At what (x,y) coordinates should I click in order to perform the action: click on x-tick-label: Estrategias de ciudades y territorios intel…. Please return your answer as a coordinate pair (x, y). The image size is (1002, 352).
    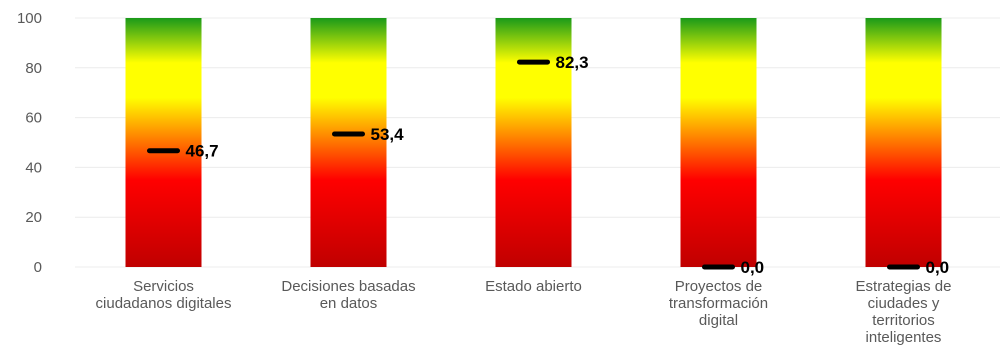
    Looking at the image, I should click on (904, 312).